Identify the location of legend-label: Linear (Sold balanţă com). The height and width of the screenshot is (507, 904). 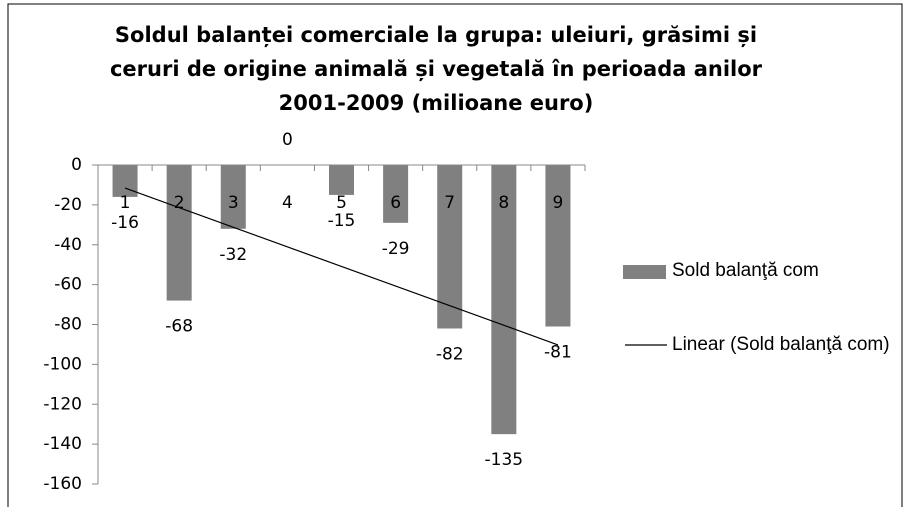
(781, 344).